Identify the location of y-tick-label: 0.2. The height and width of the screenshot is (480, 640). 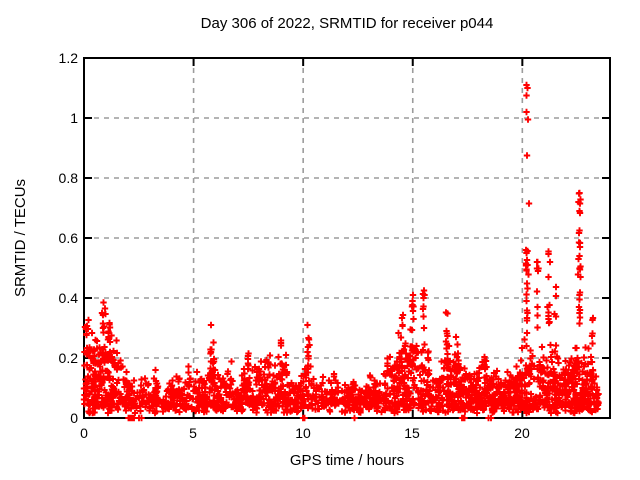
(68, 358).